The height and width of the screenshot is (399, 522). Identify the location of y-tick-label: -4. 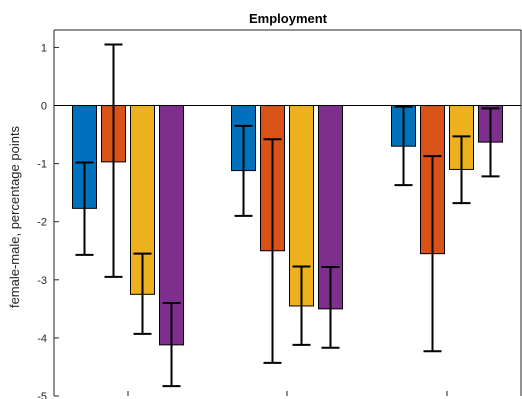
(42, 339).